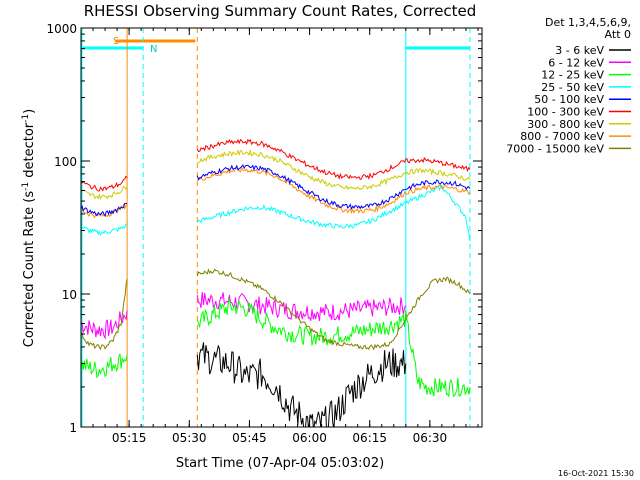 The width and height of the screenshot is (640, 480). I want to click on legend-entry-label: 3 - 6 keV, so click(579, 50).